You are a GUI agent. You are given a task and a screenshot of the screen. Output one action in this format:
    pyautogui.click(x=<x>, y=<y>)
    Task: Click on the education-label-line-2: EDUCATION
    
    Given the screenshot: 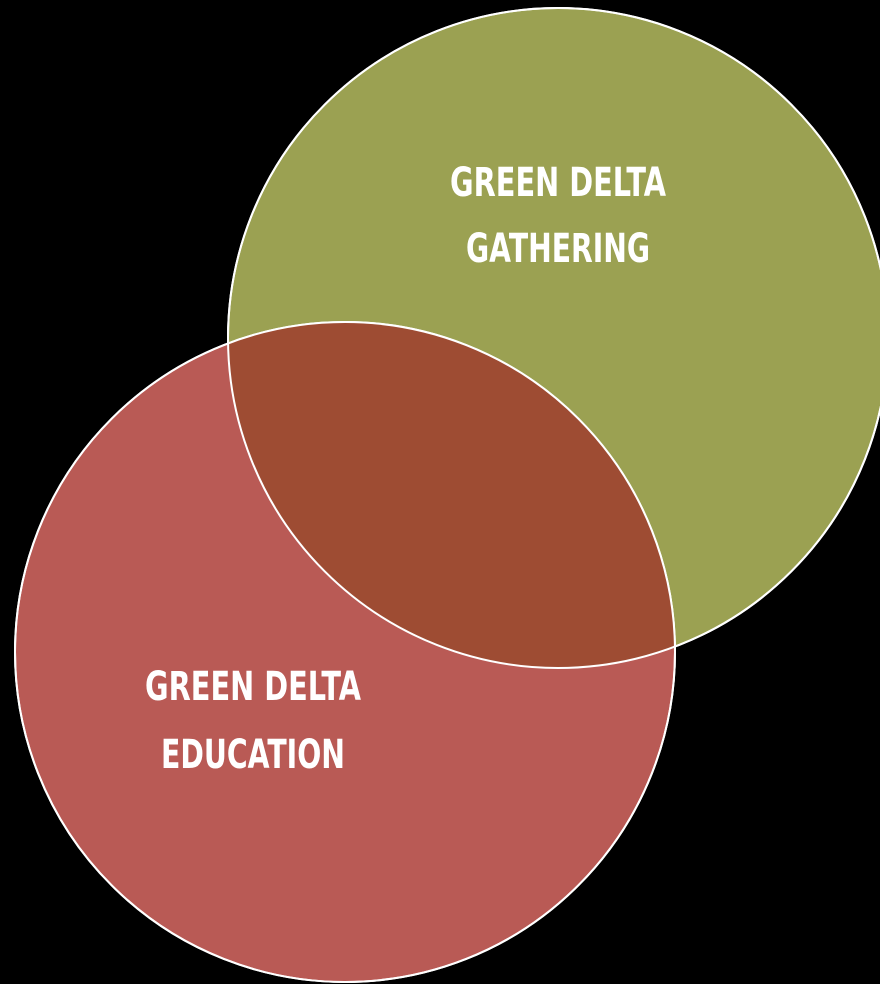 What is the action you would take?
    pyautogui.click(x=253, y=755)
    